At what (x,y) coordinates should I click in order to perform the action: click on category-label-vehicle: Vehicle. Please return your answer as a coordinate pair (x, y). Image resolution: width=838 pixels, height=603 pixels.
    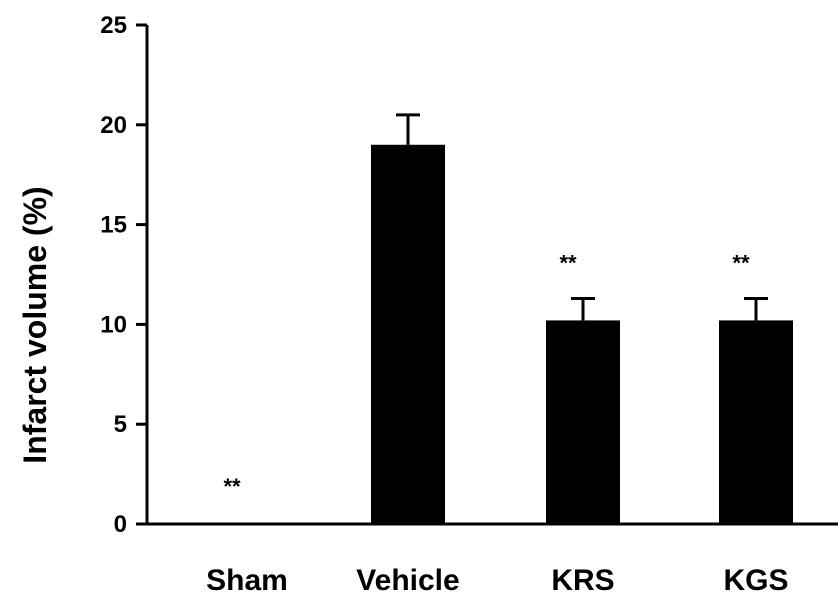
    Looking at the image, I should click on (407, 580).